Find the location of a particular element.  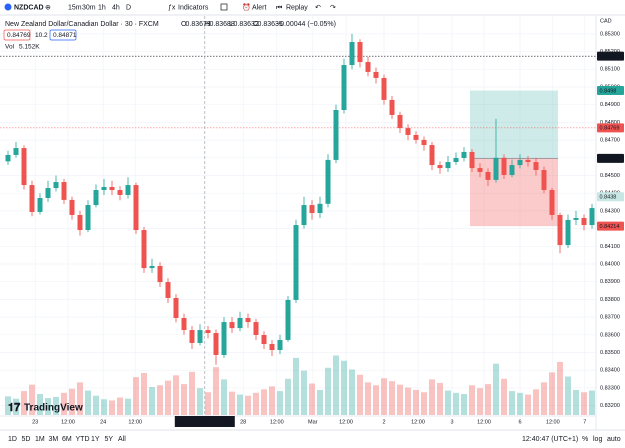

indicators-icon: ƒx is located at coordinates (172, 7).